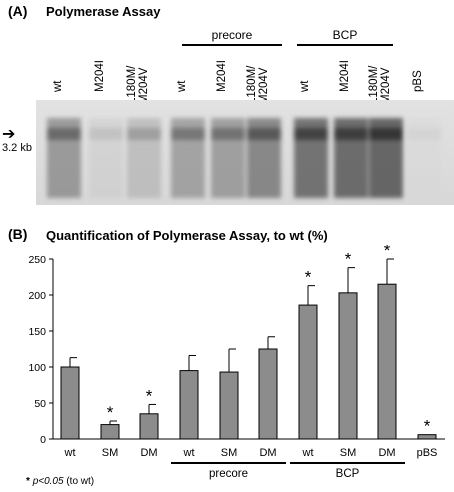 The width and height of the screenshot is (454, 492). Describe the element at coordinates (17, 148) in the screenshot. I see `marker-size-label: 3.2 kb` at that location.